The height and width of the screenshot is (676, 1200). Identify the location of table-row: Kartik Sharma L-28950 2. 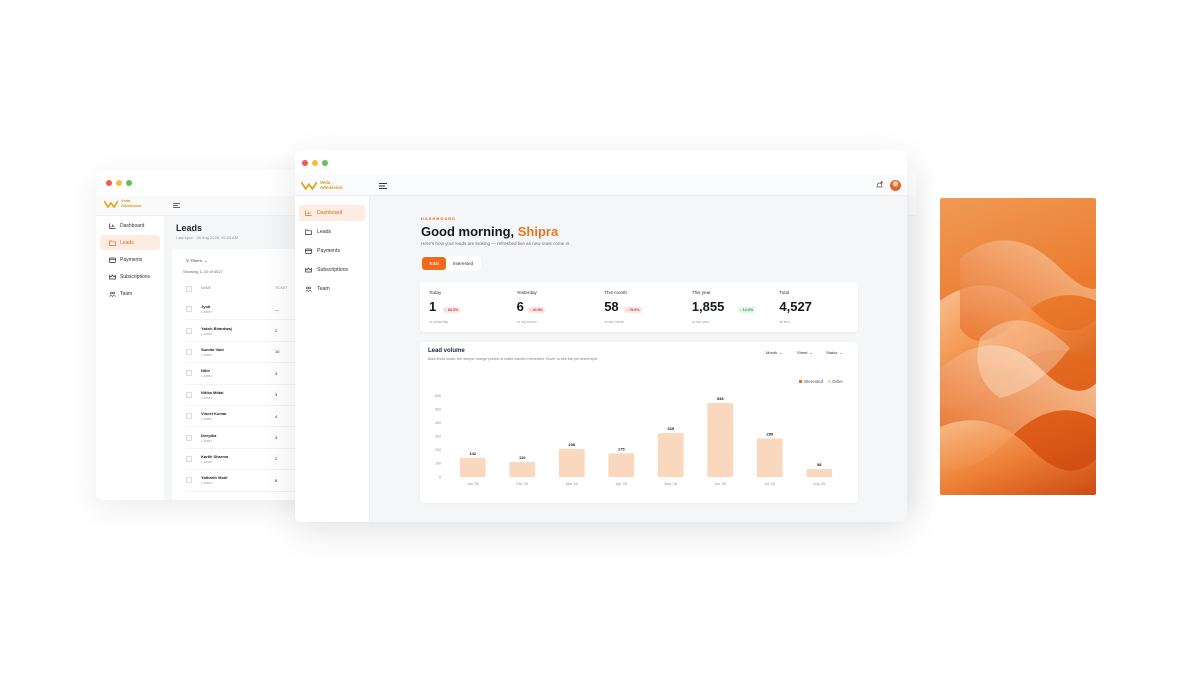
(241, 460).